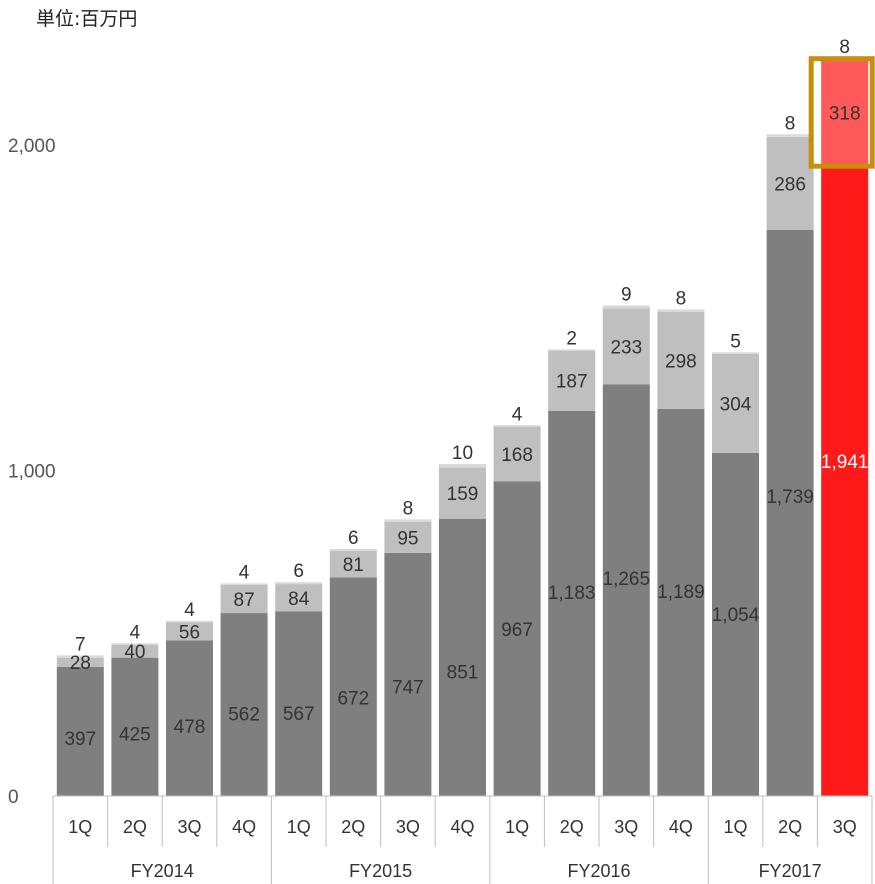  I want to click on bar-label-base: 851, so click(463, 672).